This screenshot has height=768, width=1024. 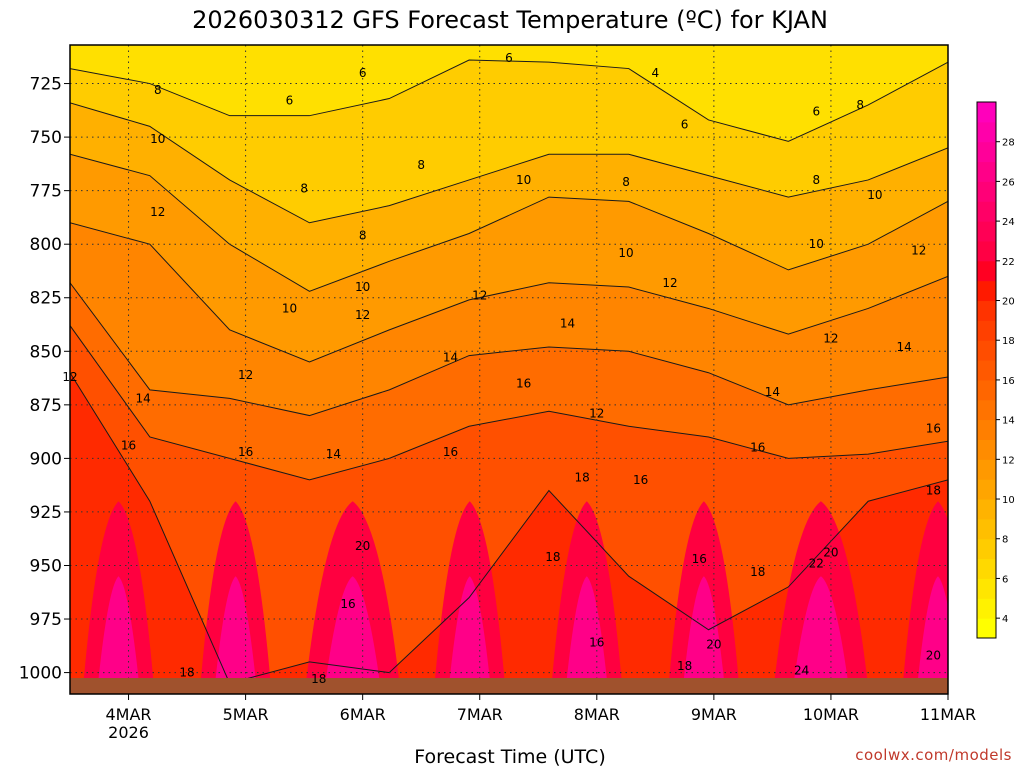 What do you see at coordinates (656, 73) in the screenshot?
I see `contour-label: 4` at bounding box center [656, 73].